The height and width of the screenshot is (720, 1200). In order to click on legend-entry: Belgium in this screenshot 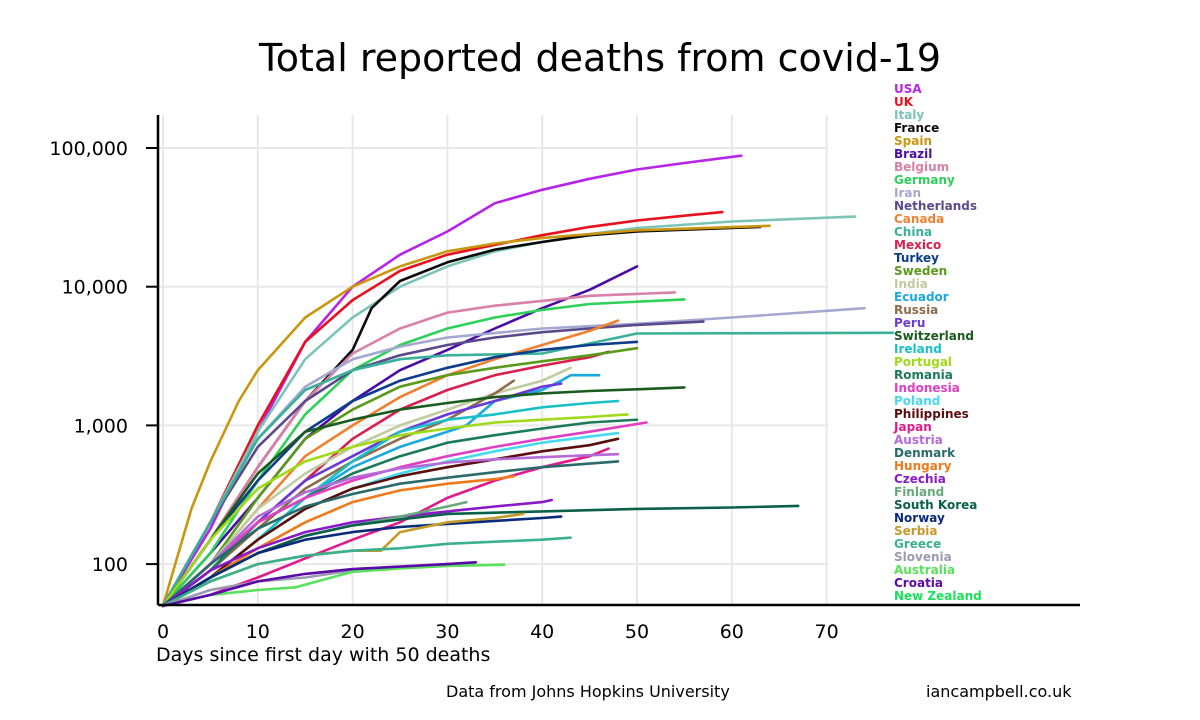, I will do `click(922, 167)`.